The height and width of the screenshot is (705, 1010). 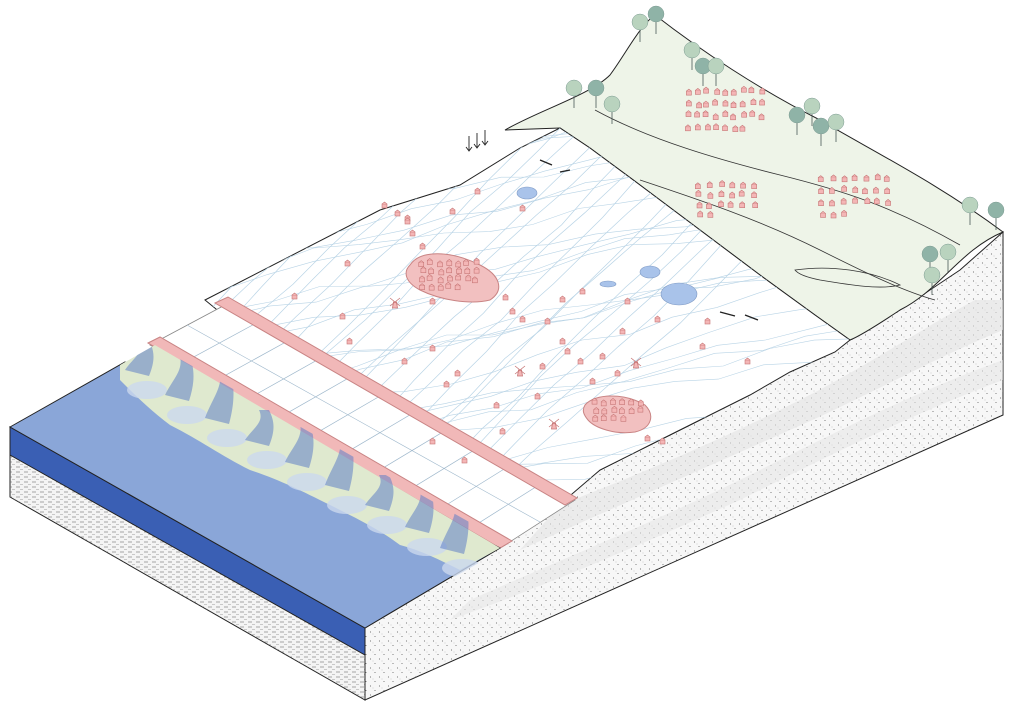 What do you see at coordinates (508, 504) in the screenshot?
I see `parcel-line` at bounding box center [508, 504].